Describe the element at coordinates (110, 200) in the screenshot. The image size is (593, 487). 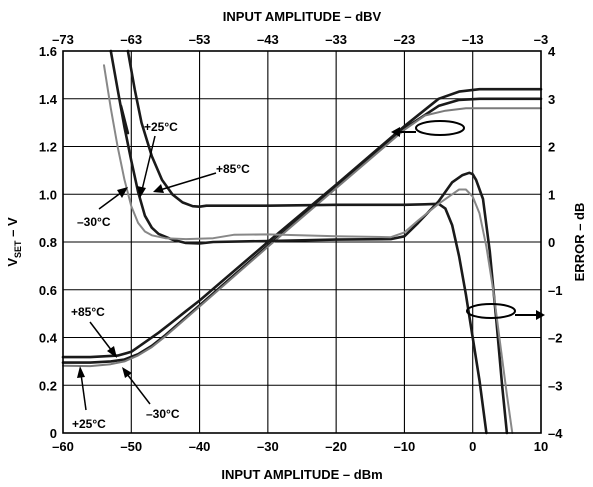
I see `annotation-minus30c-top-leader` at that location.